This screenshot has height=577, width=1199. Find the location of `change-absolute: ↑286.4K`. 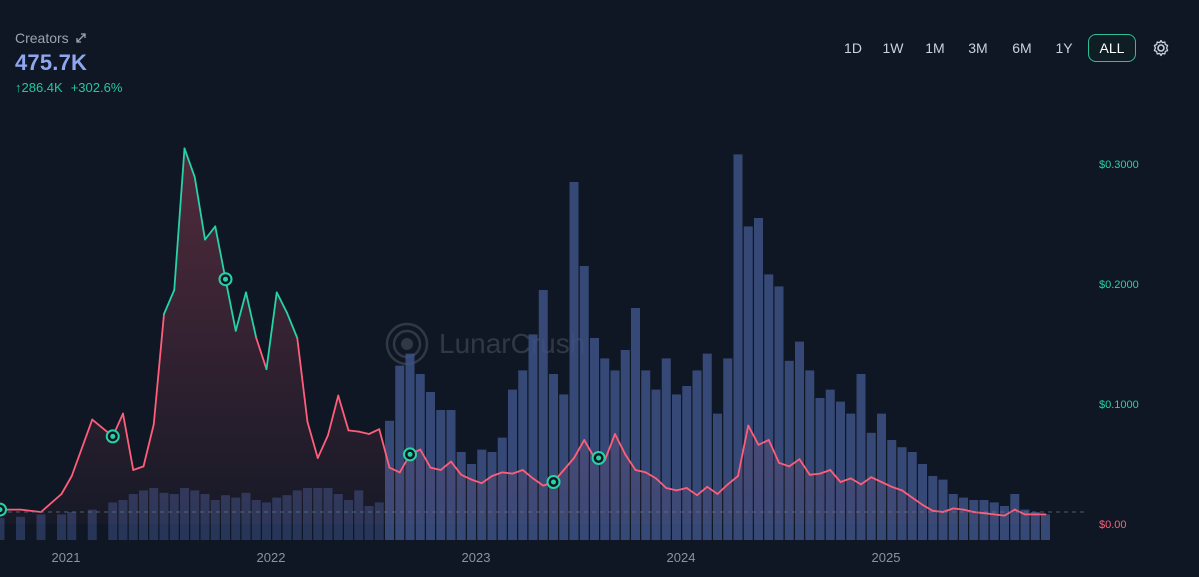

change-absolute: ↑286.4K is located at coordinates (39, 87).